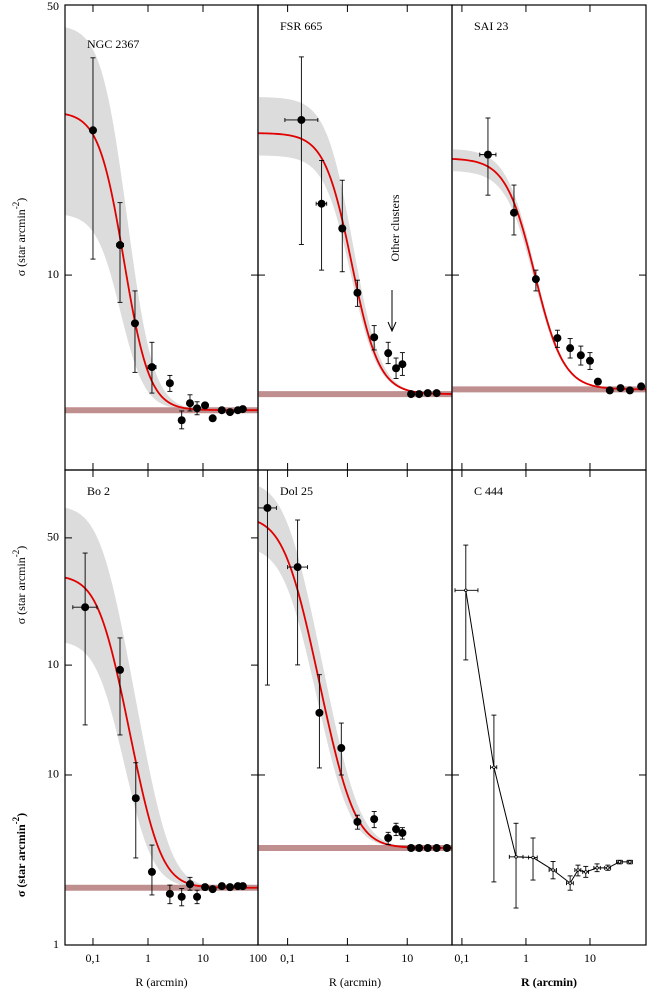 The height and width of the screenshot is (995, 654). I want to click on panel-axes: FSR 665 Other clusters, so click(355, 237).